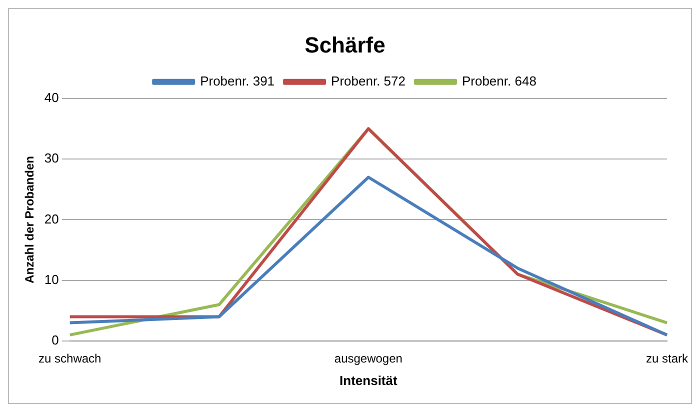 The height and width of the screenshot is (412, 700). Describe the element at coordinates (55, 340) in the screenshot. I see `y-tick-label: 0` at that location.